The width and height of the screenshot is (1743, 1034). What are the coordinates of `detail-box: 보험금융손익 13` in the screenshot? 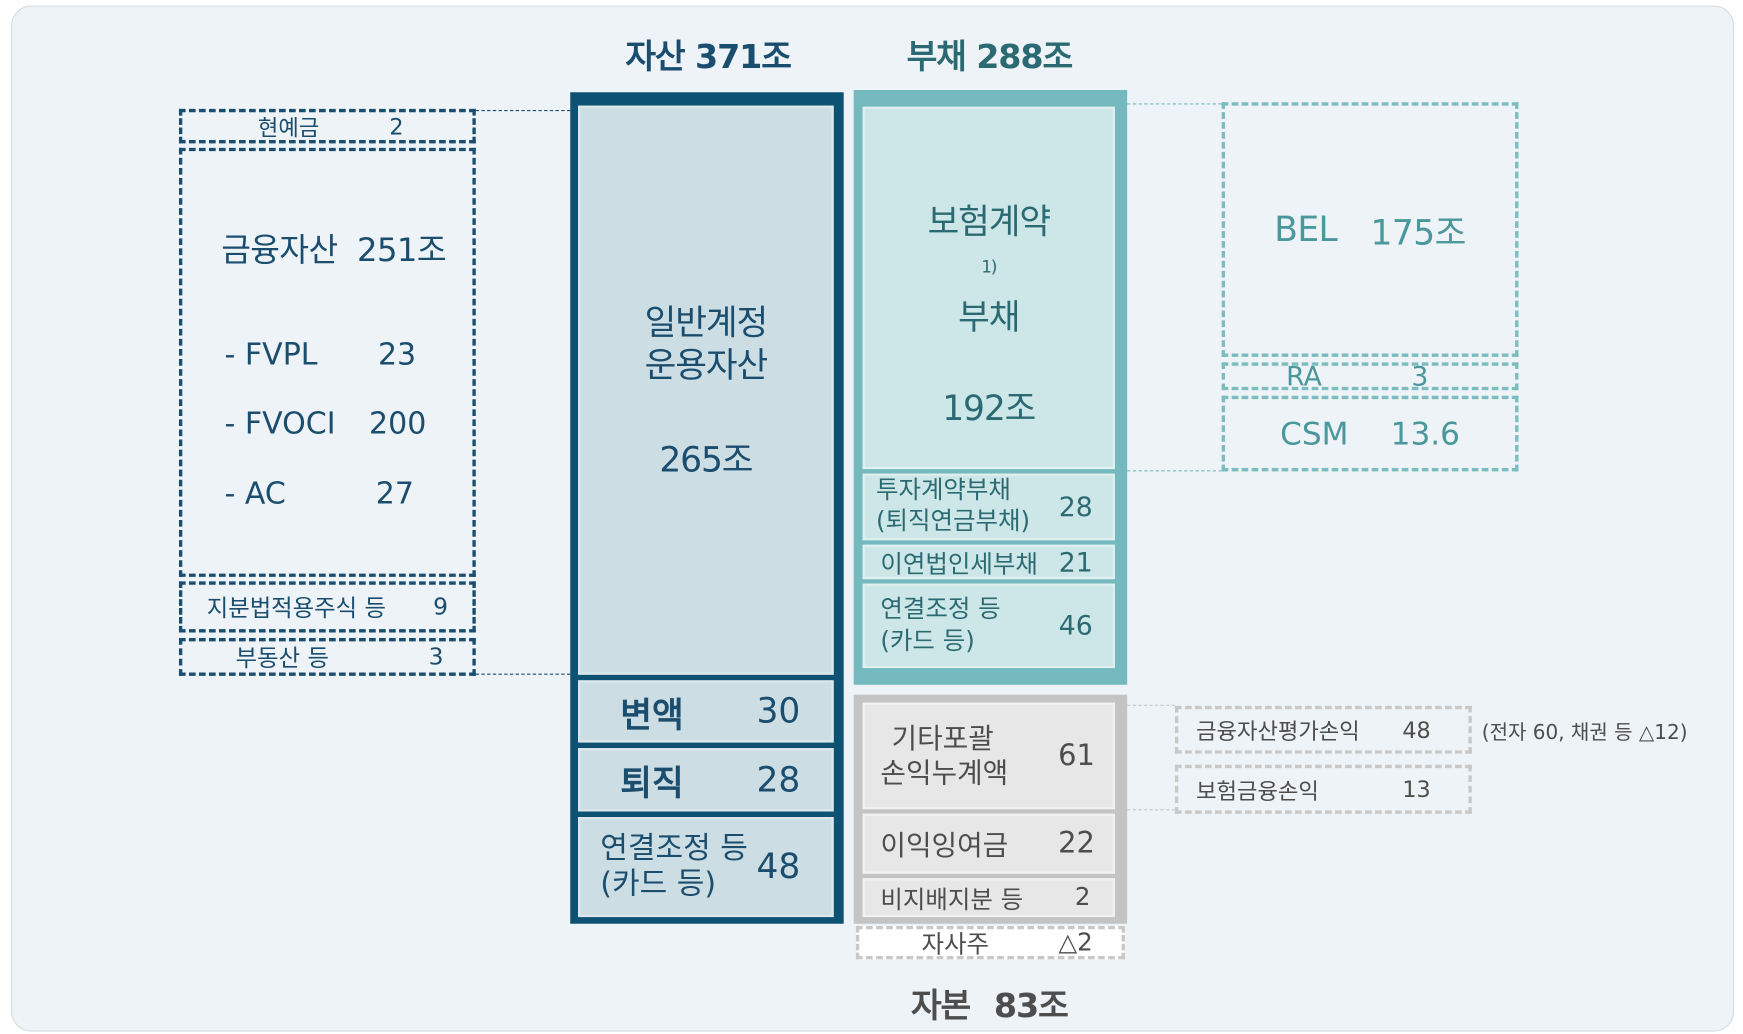 It's located at (1323, 789).